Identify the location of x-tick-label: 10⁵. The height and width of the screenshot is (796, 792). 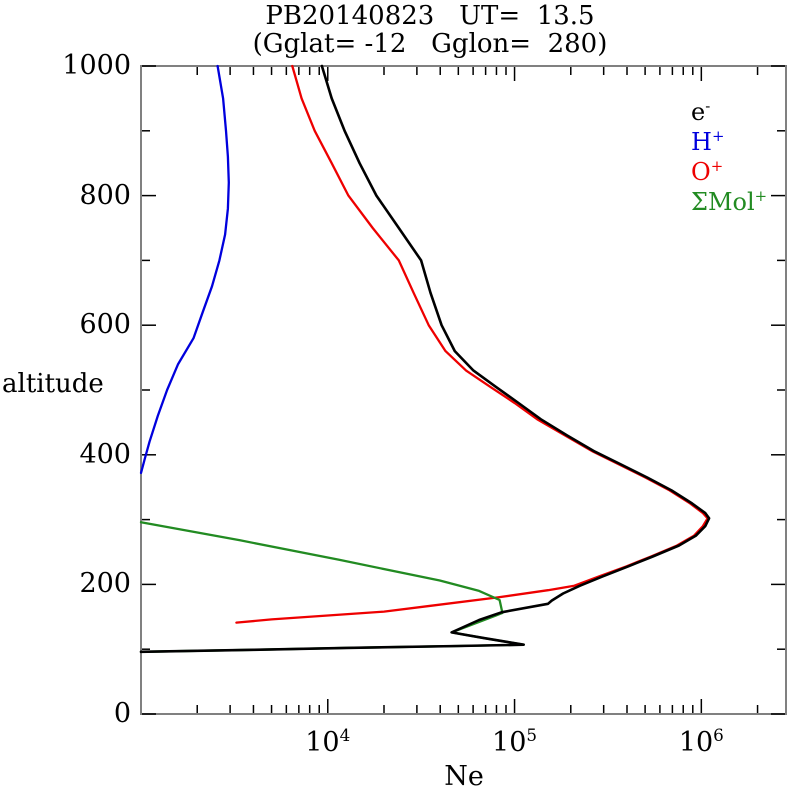
(515, 741).